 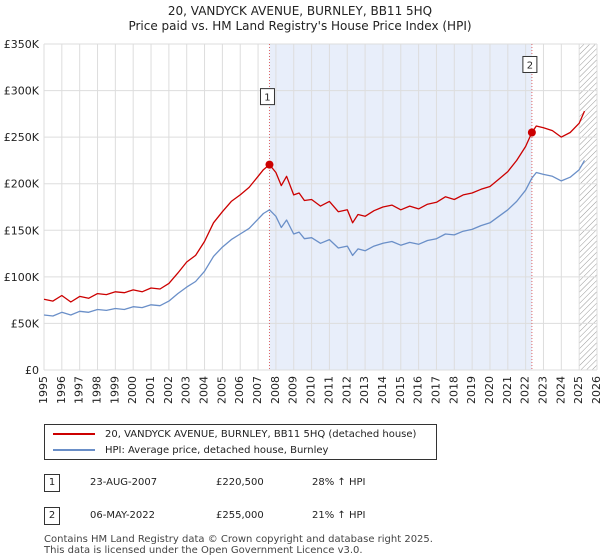 What do you see at coordinates (588, 207) in the screenshot?
I see `forecast-hatch` at bounding box center [588, 207].